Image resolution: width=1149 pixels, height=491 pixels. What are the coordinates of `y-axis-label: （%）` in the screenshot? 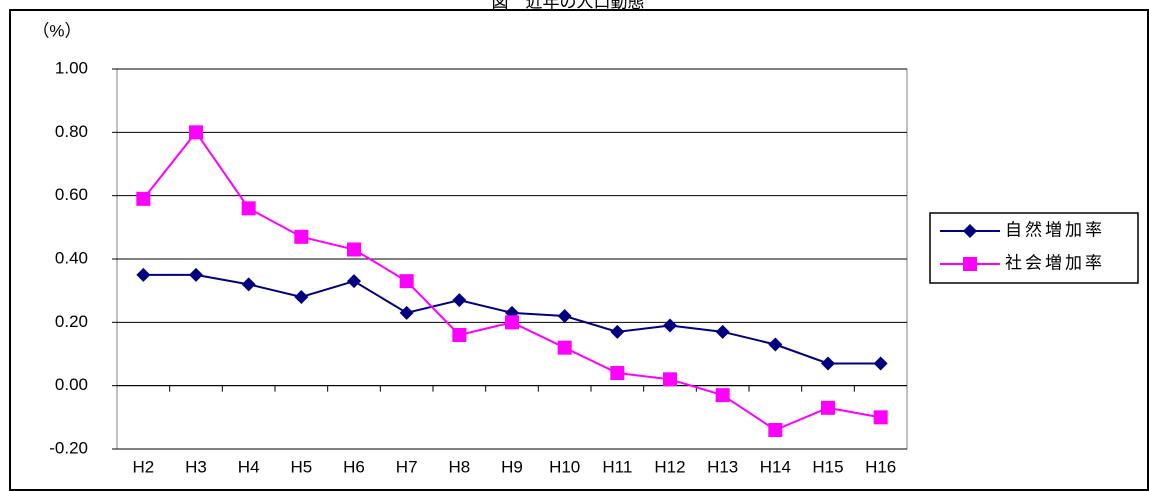 It's located at (56, 30).